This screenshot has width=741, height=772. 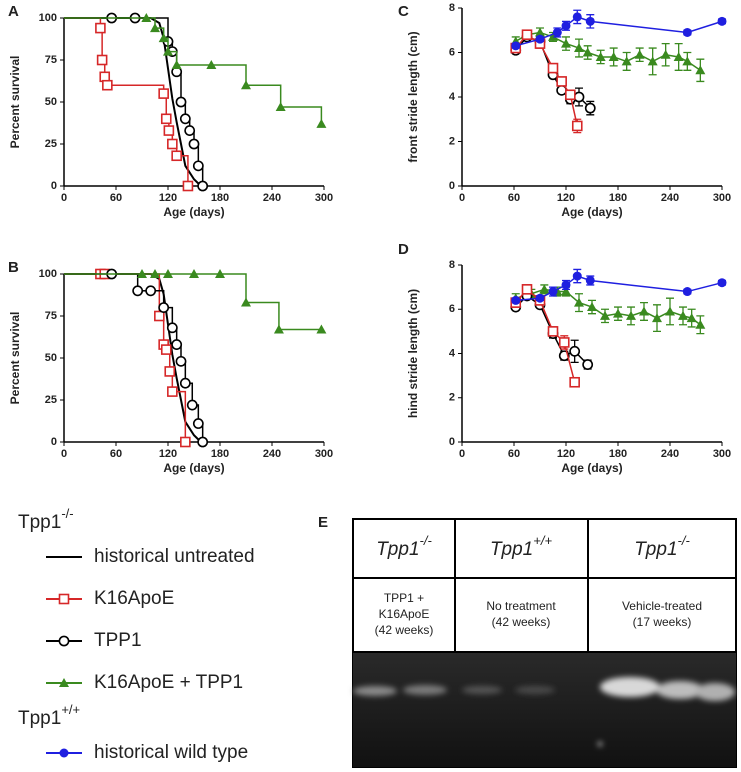 What do you see at coordinates (168, 198) in the screenshot?
I see `x-tick-label: 120` at bounding box center [168, 198].